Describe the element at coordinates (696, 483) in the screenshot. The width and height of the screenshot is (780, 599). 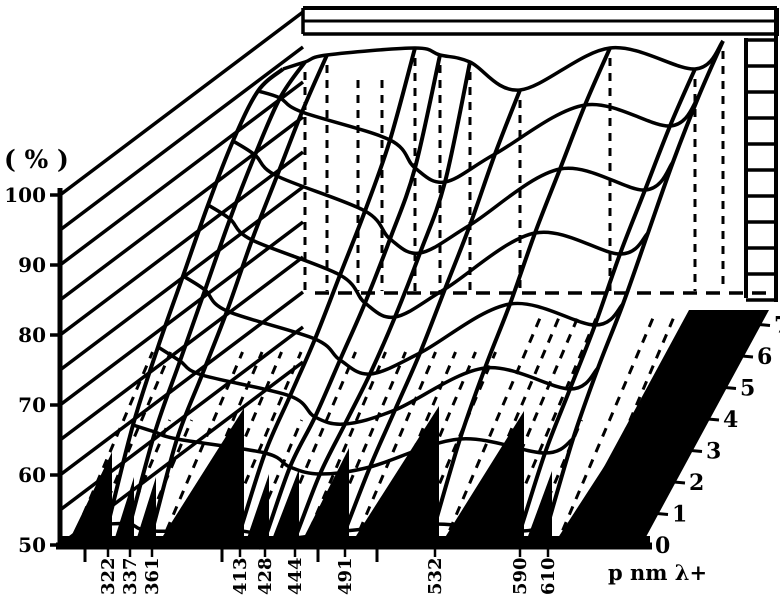
I see `depth-tick-label: 2` at that location.